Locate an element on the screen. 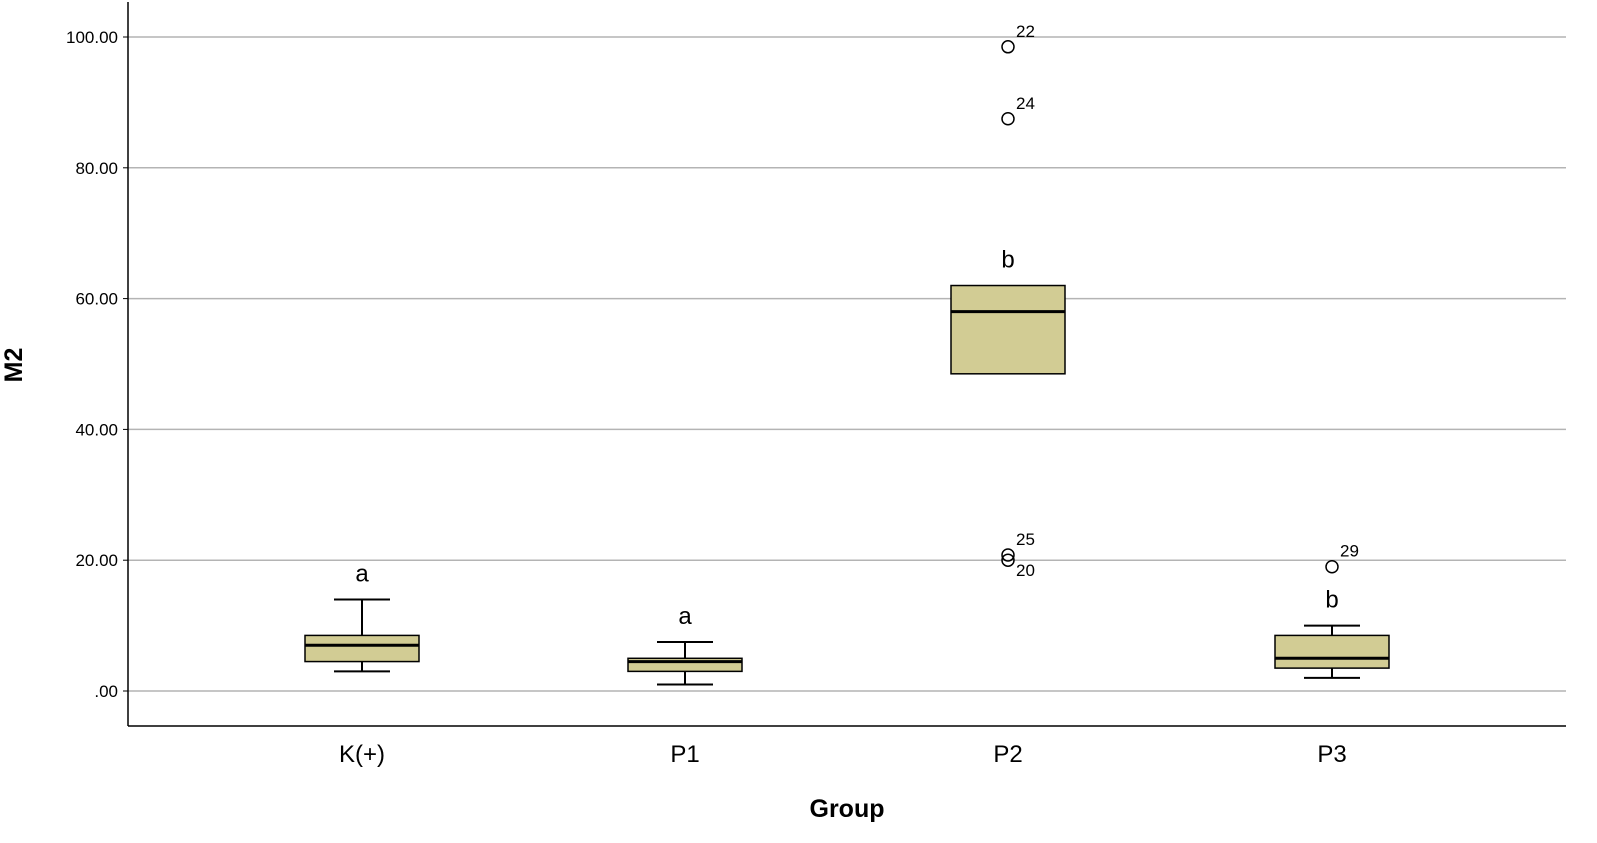 This screenshot has width=1597, height=843. y-tick-label: 100.00 is located at coordinates (92, 37).